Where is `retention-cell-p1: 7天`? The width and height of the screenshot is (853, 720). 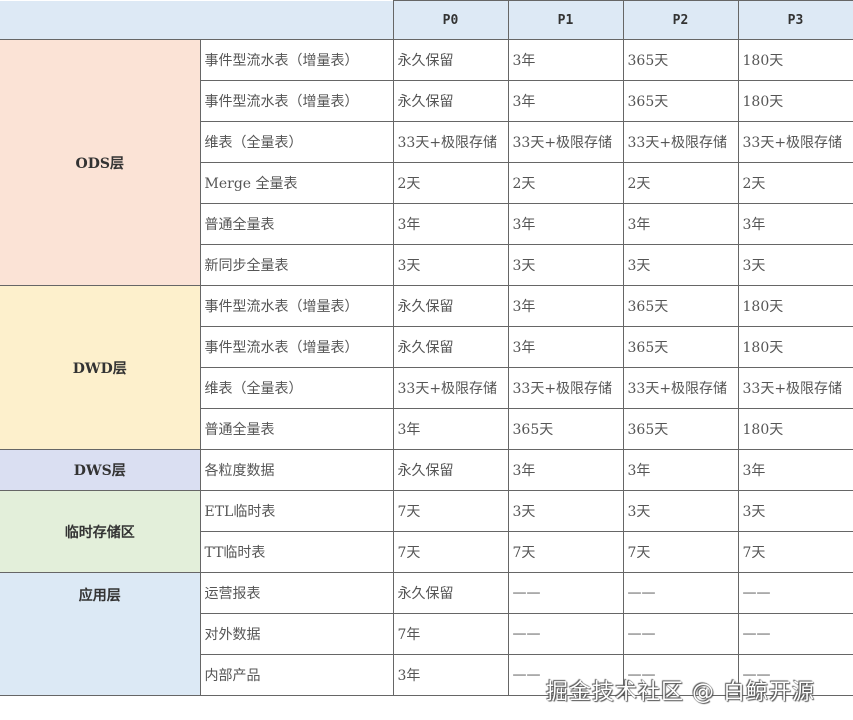 retention-cell-p1: 7天 is located at coordinates (565, 552).